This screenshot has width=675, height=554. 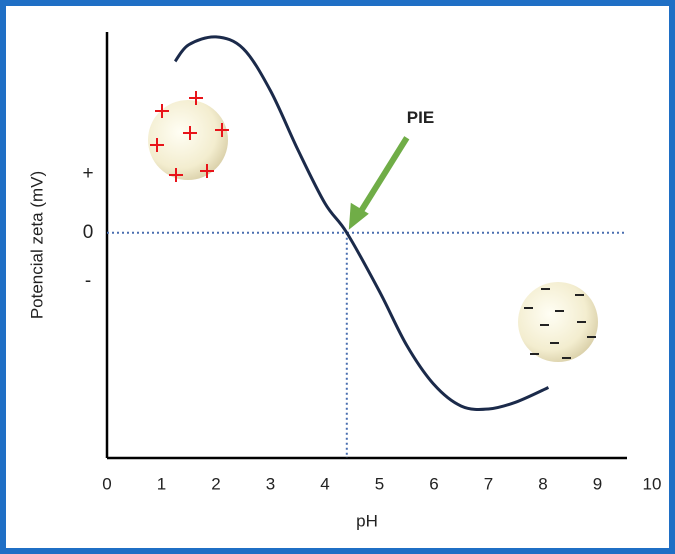 I want to click on y-tick-label: 0, so click(x=88, y=232).